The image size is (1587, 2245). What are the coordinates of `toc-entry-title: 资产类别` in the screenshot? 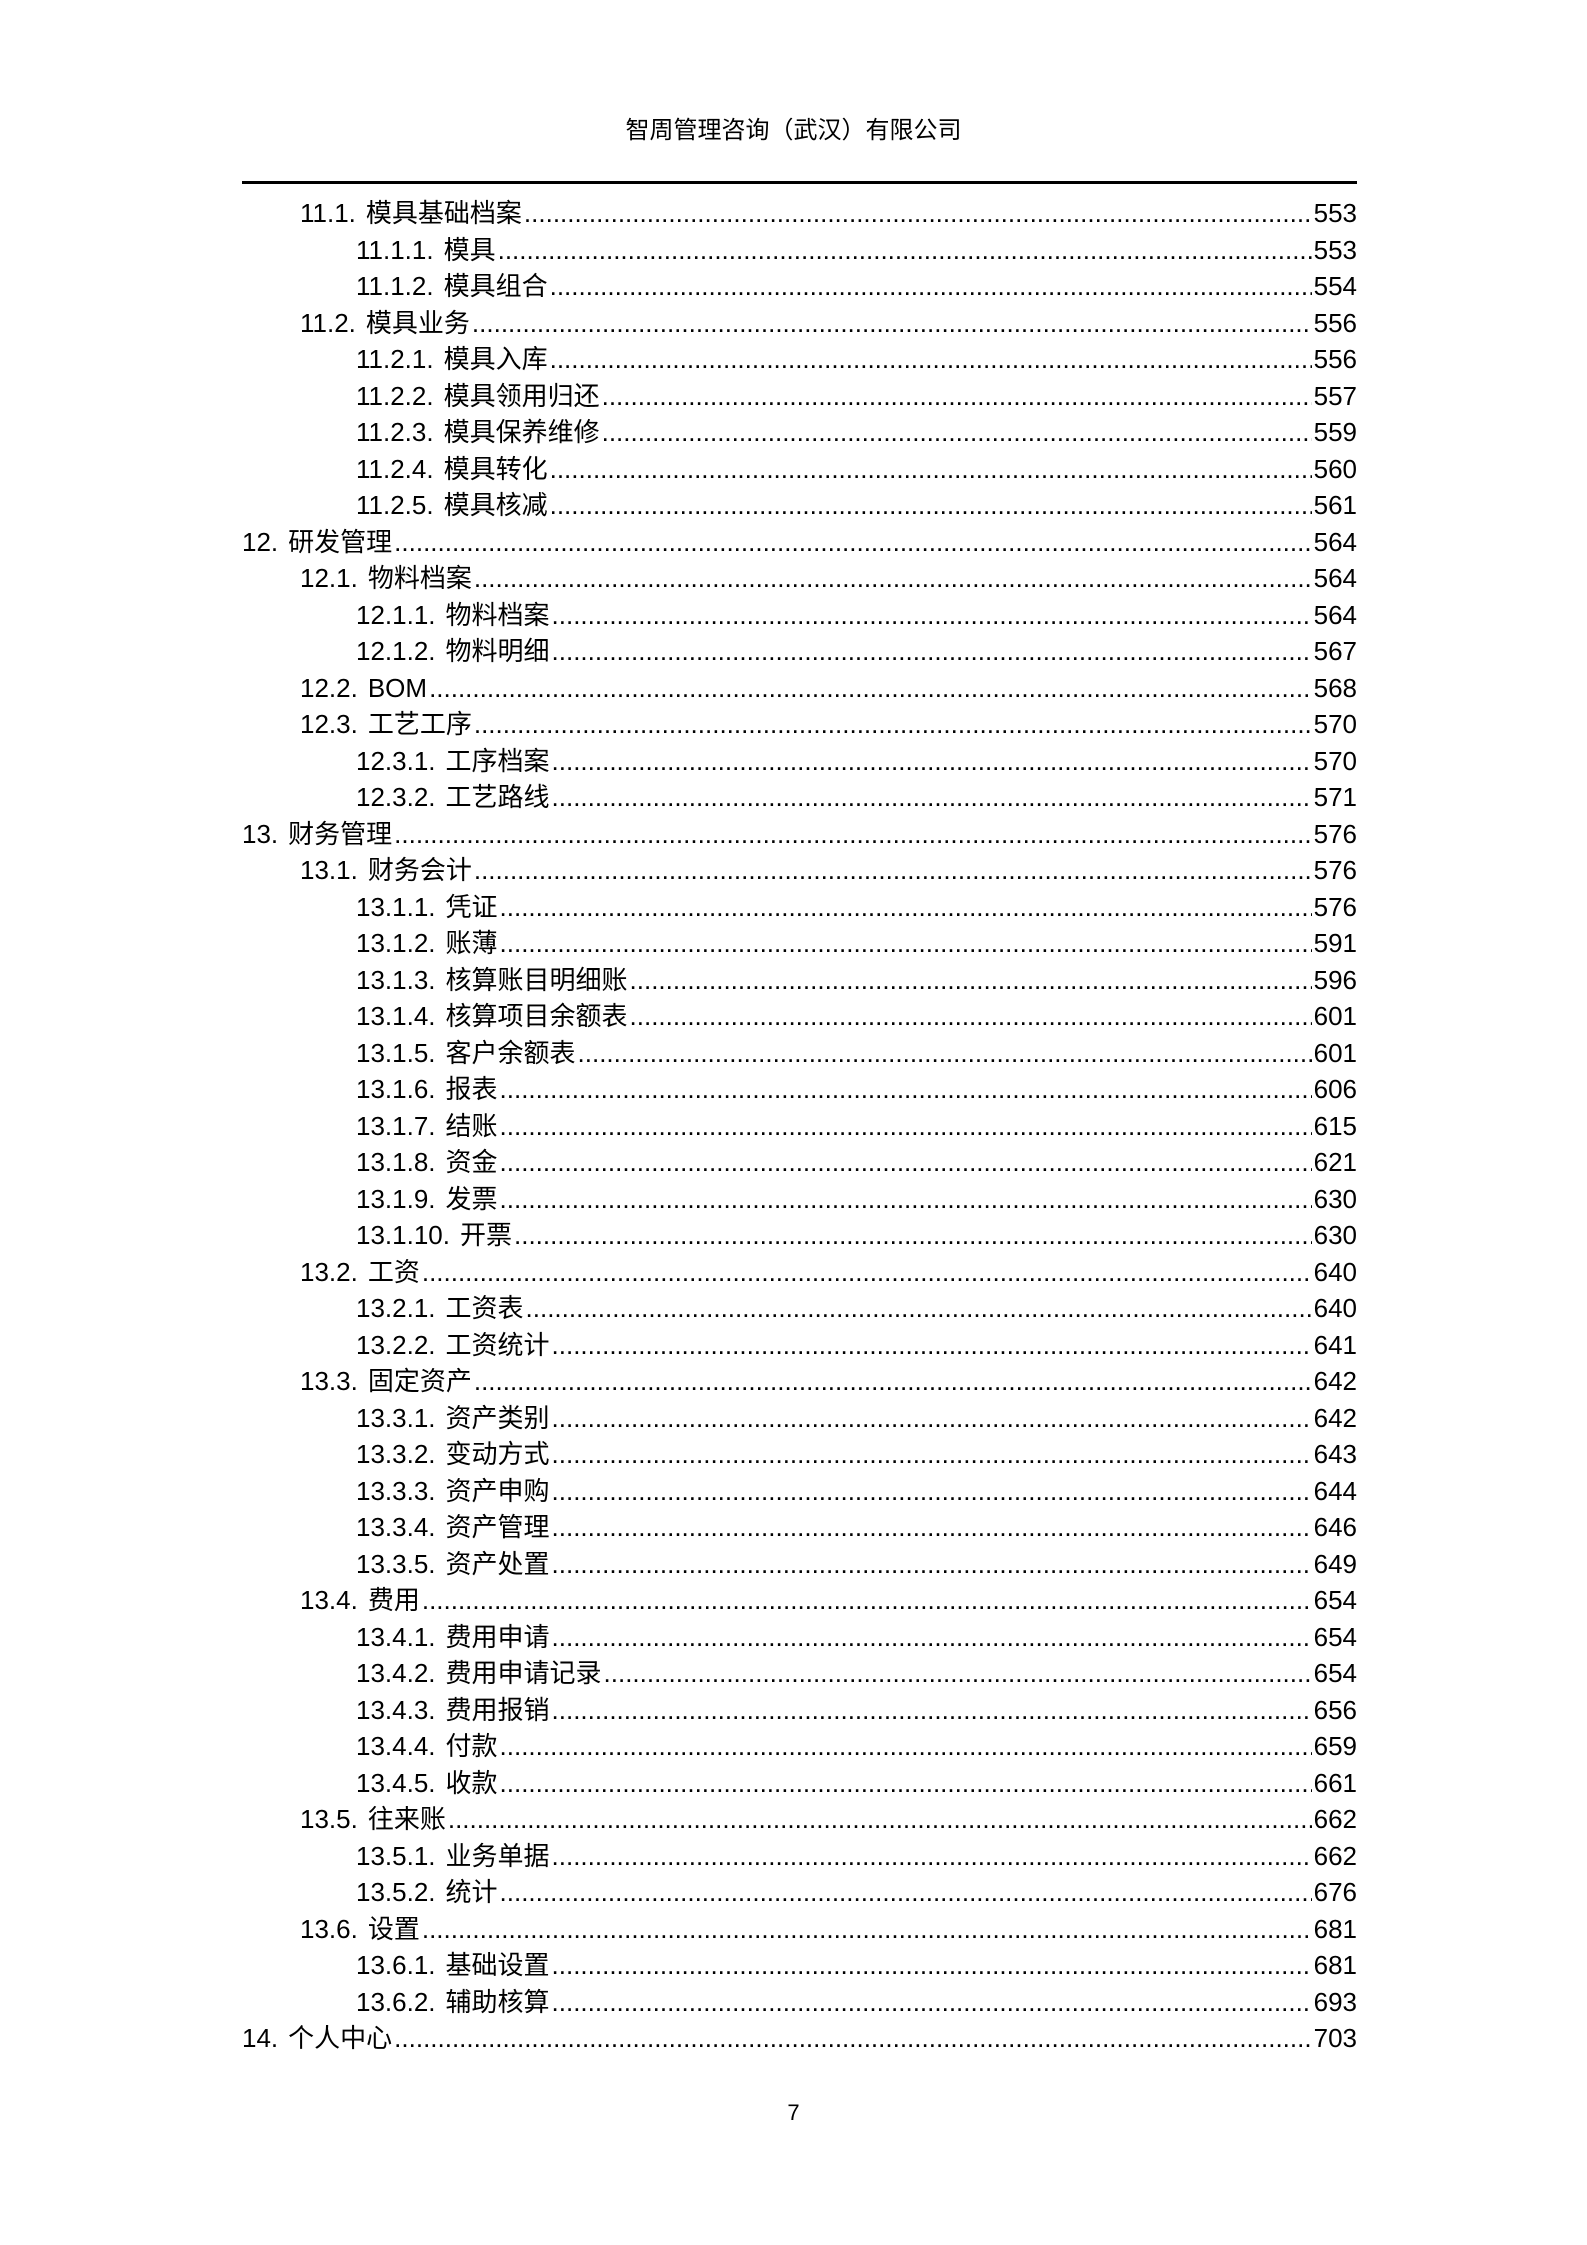 It's located at (497, 1417).